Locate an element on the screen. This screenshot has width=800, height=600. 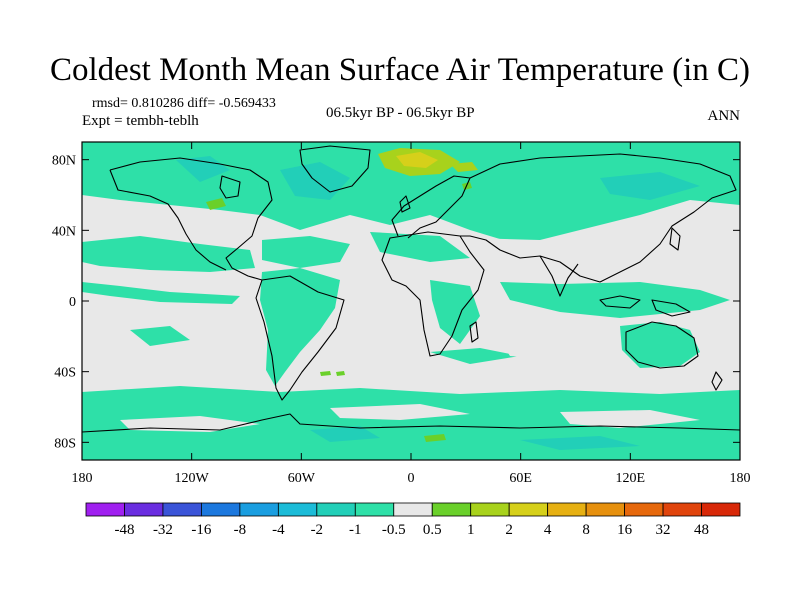
lon-label: 0 is located at coordinates (411, 478).